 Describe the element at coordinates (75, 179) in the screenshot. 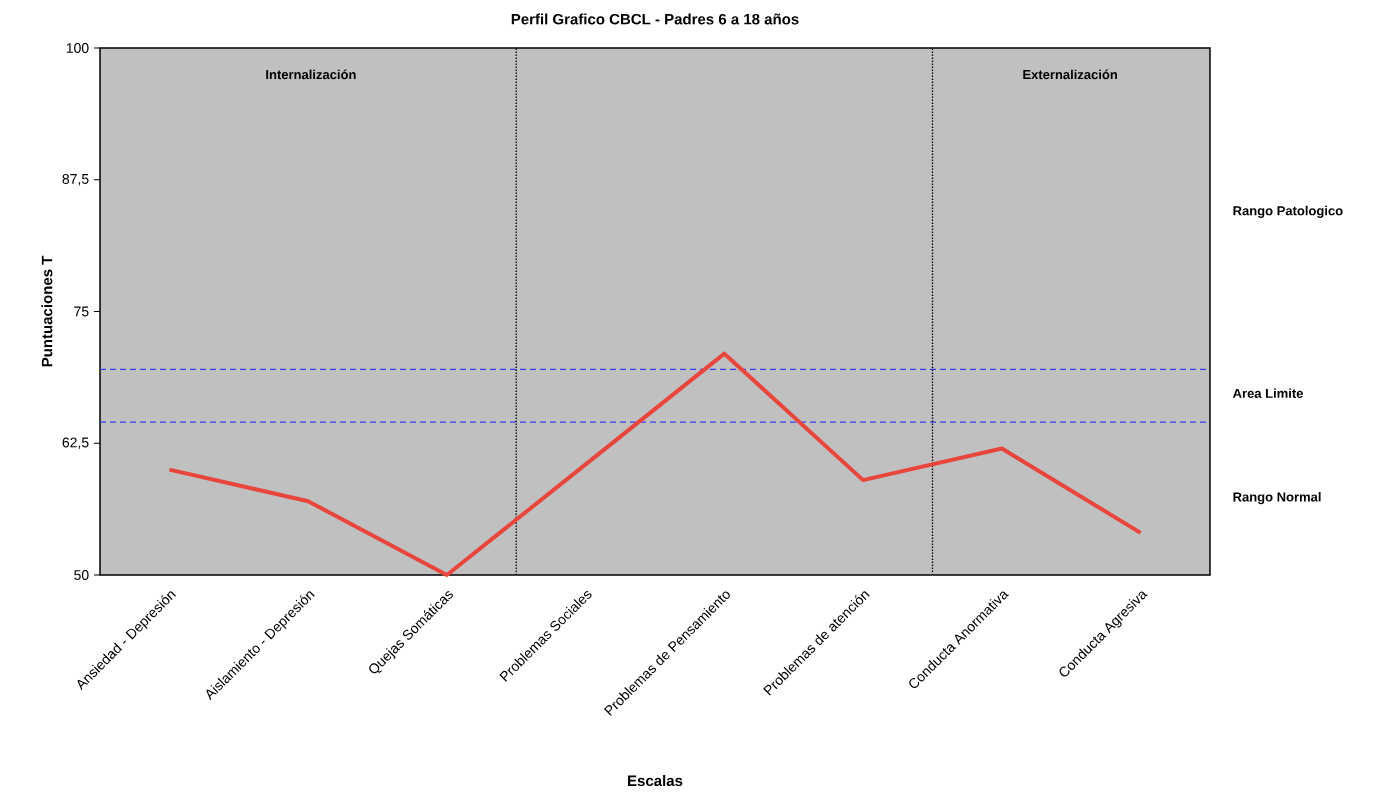

I see `y-tick-label: 87,5` at that location.